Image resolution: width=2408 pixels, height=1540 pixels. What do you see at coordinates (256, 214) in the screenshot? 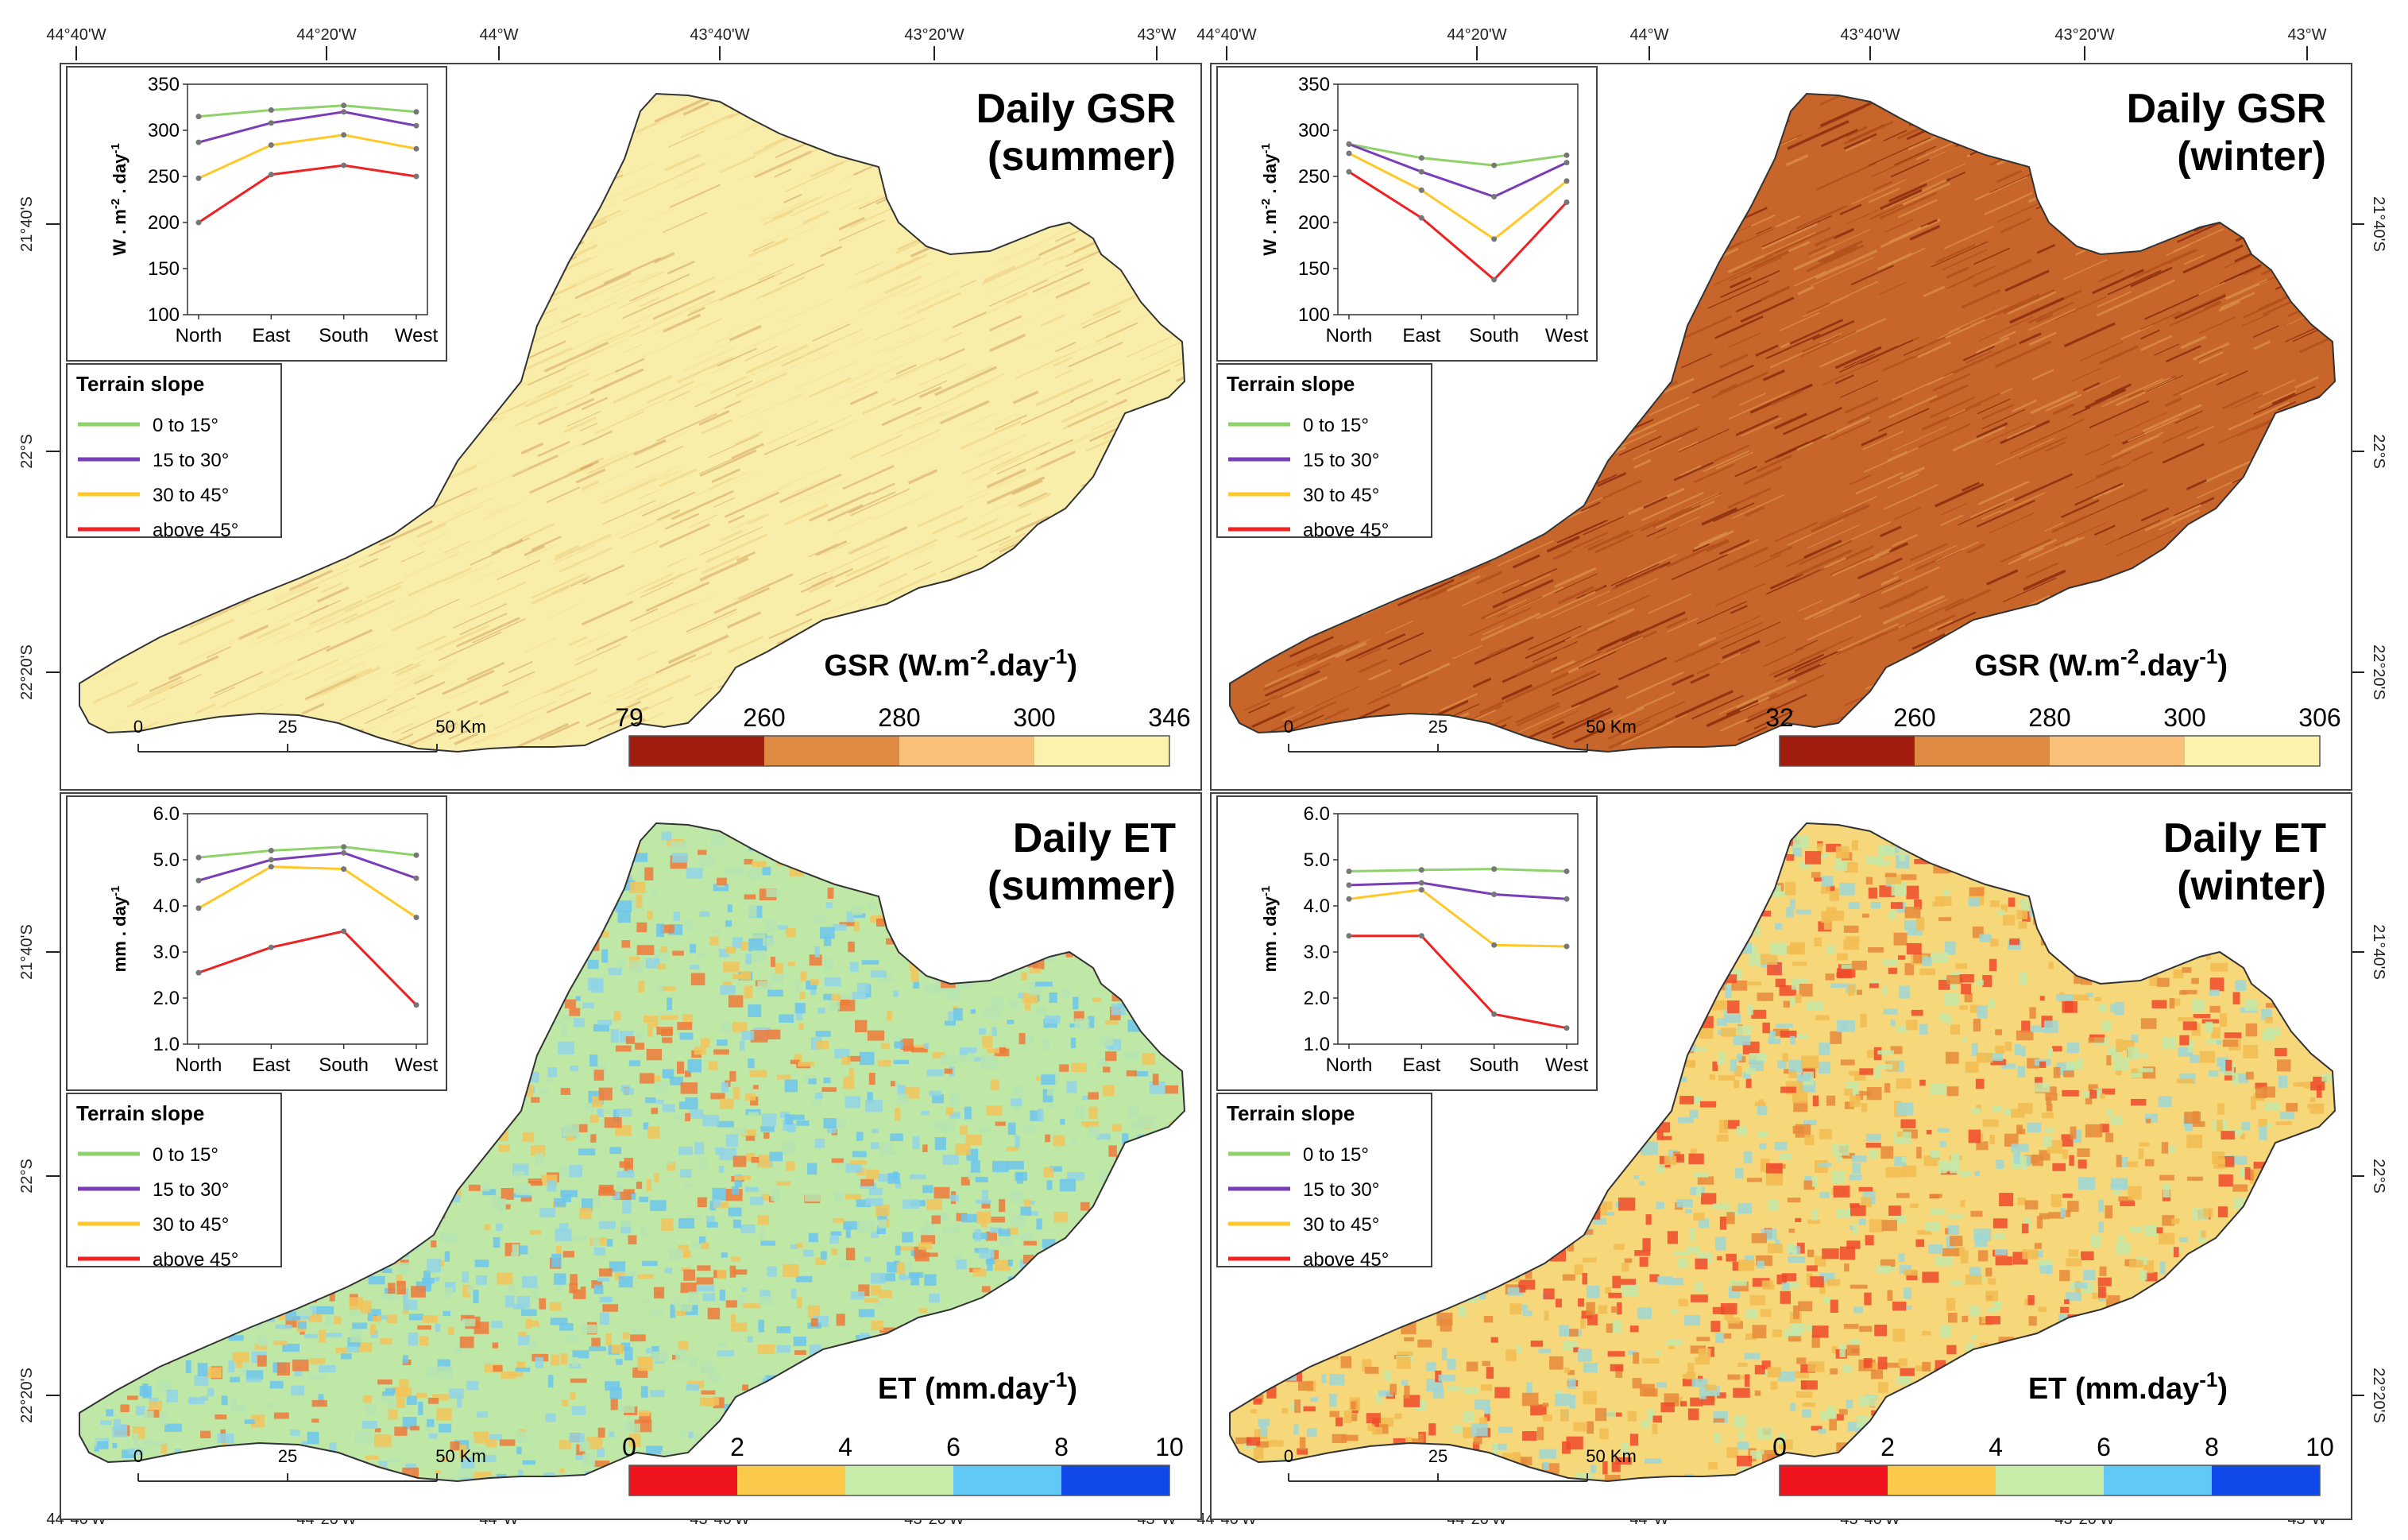
I see `inset-chart-frame` at bounding box center [256, 214].